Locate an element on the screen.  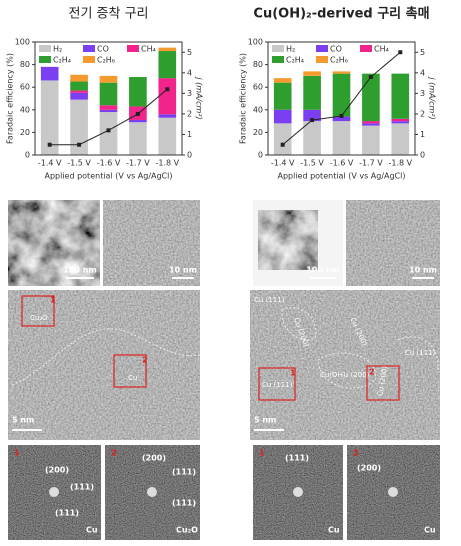
legend-label: C₂H₆ is located at coordinates (106, 60).